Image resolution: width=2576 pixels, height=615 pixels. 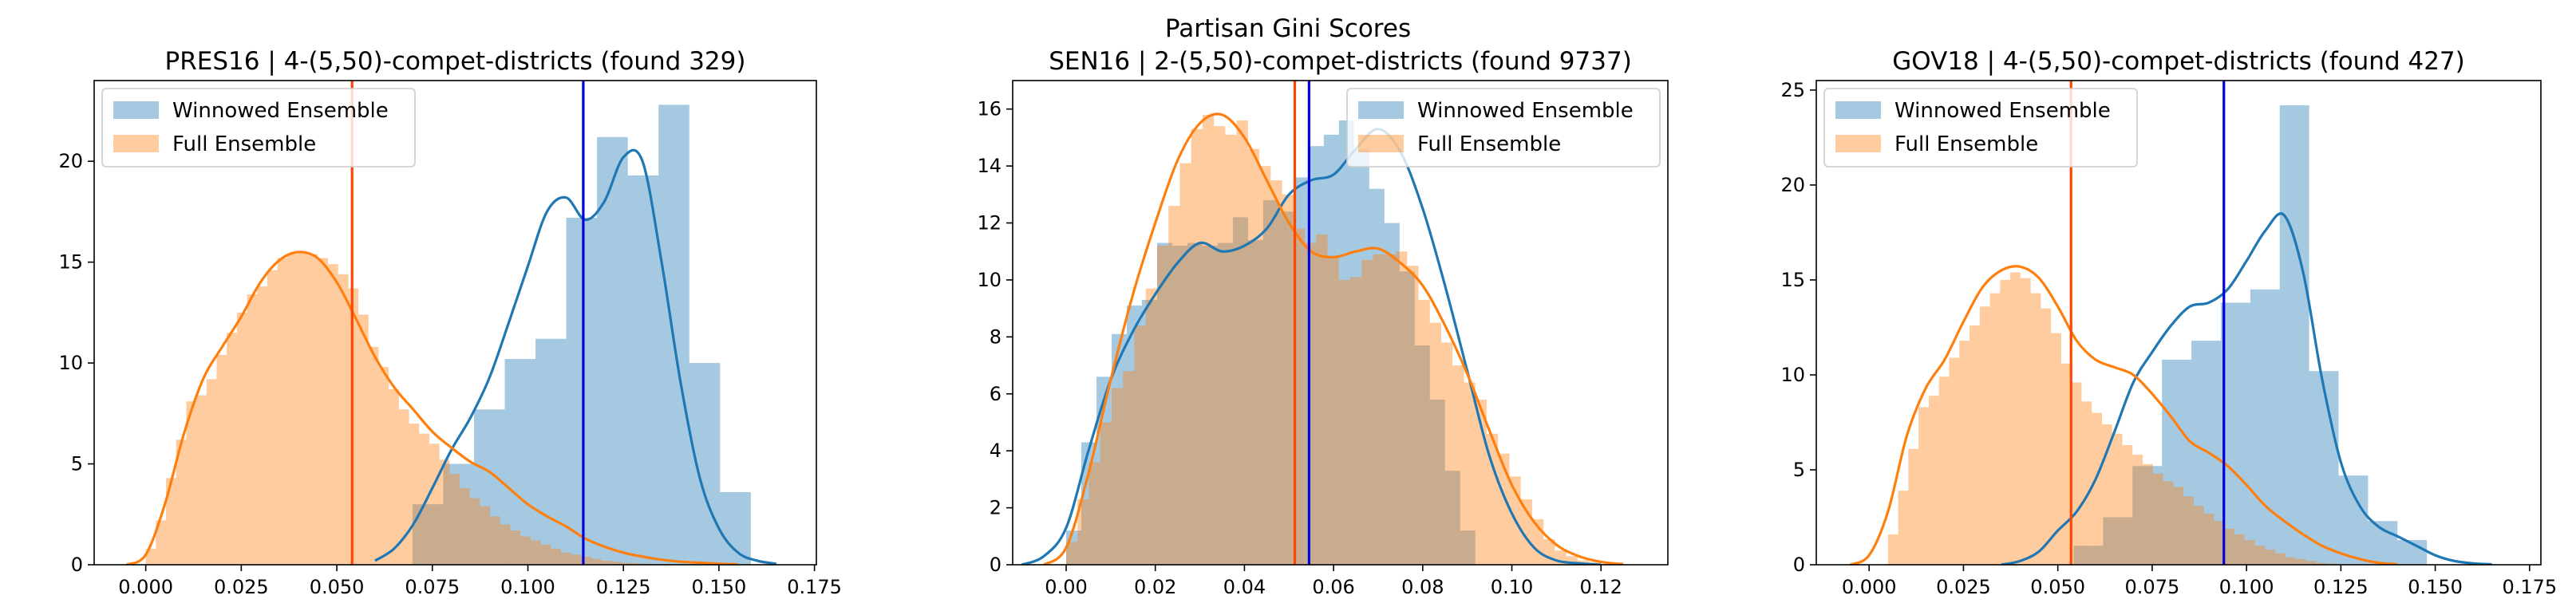 What do you see at coordinates (623, 587) in the screenshot?
I see `x-tick-label: 0.125` at bounding box center [623, 587].